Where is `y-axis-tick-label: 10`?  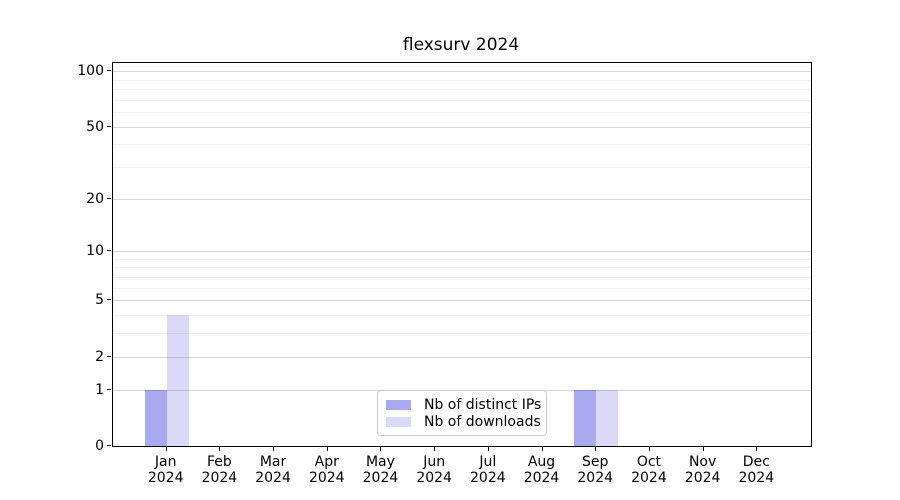
y-axis-tick-label: 10 is located at coordinates (95, 251).